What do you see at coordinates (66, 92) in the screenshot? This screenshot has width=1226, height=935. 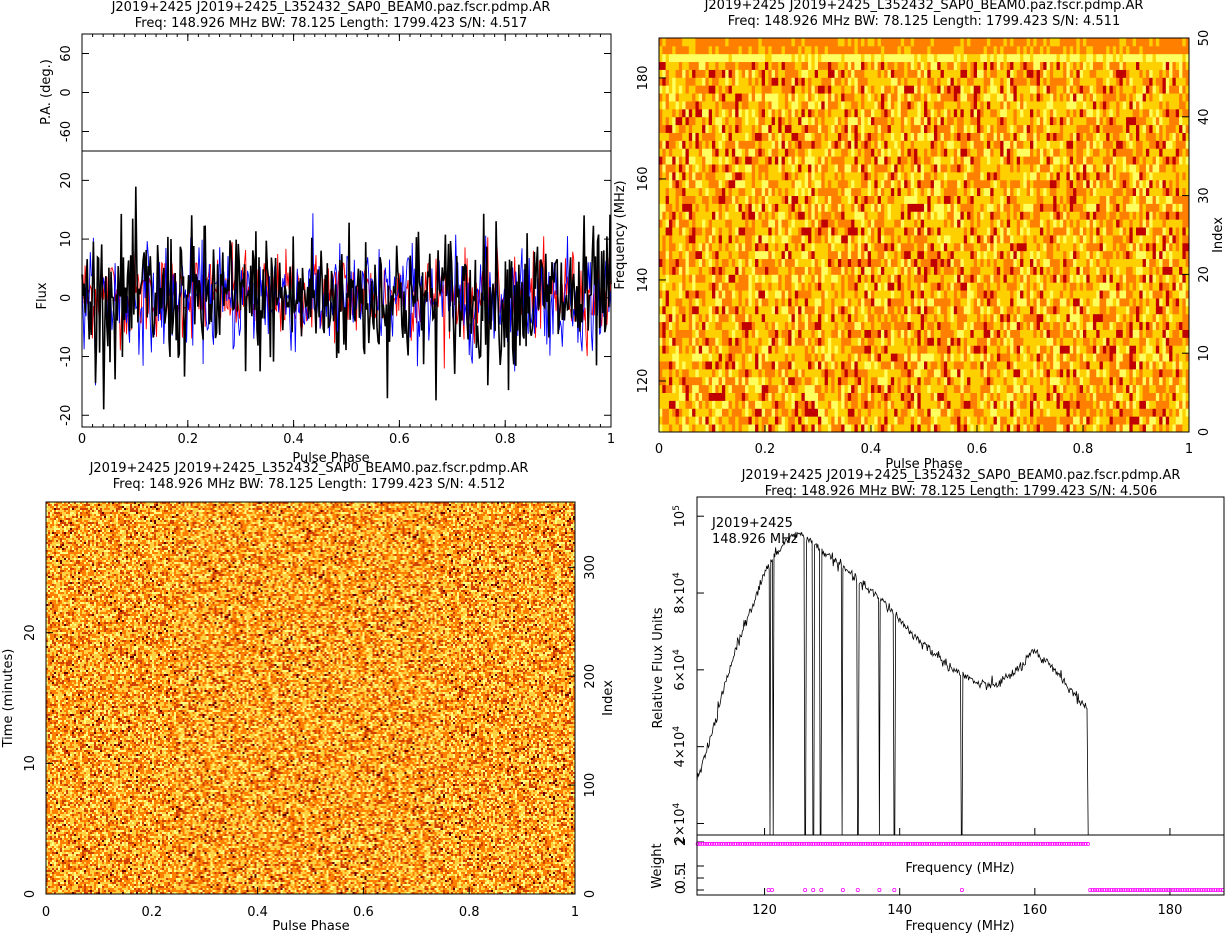 I see `pa-tick-label: 0` at bounding box center [66, 92].